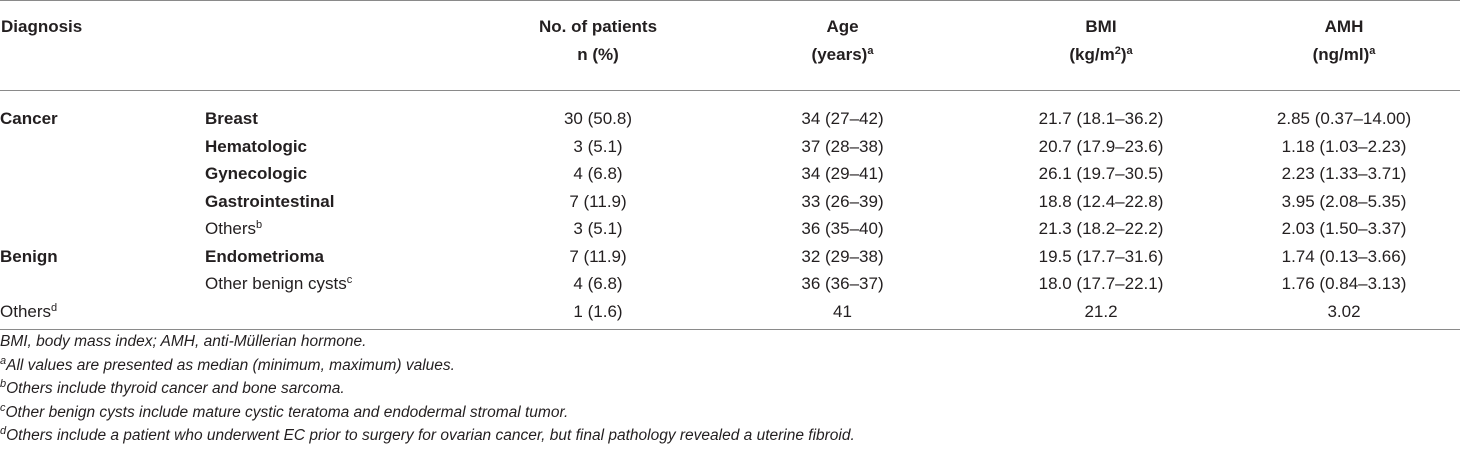 This screenshot has height=455, width=1460. What do you see at coordinates (1344, 146) in the screenshot?
I see `cell-amh: 1.18 (1.03–2.23)` at bounding box center [1344, 146].